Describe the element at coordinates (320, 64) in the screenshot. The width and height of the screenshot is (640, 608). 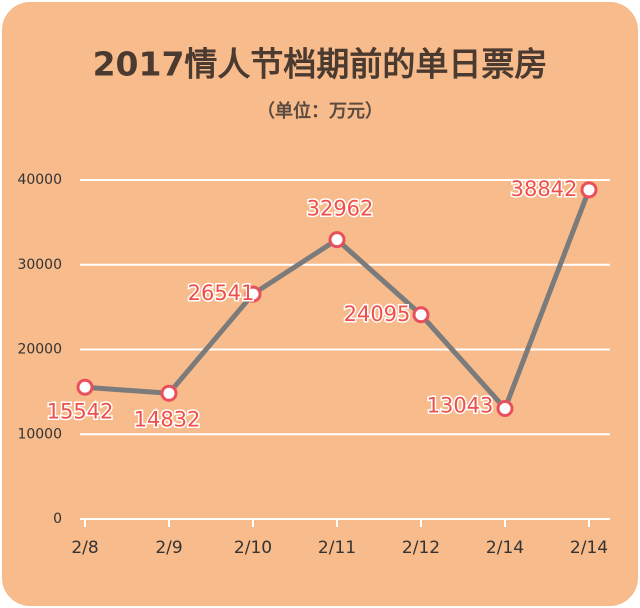
I see `chart-title: 2017情人节档期前的单日票房` at that location.